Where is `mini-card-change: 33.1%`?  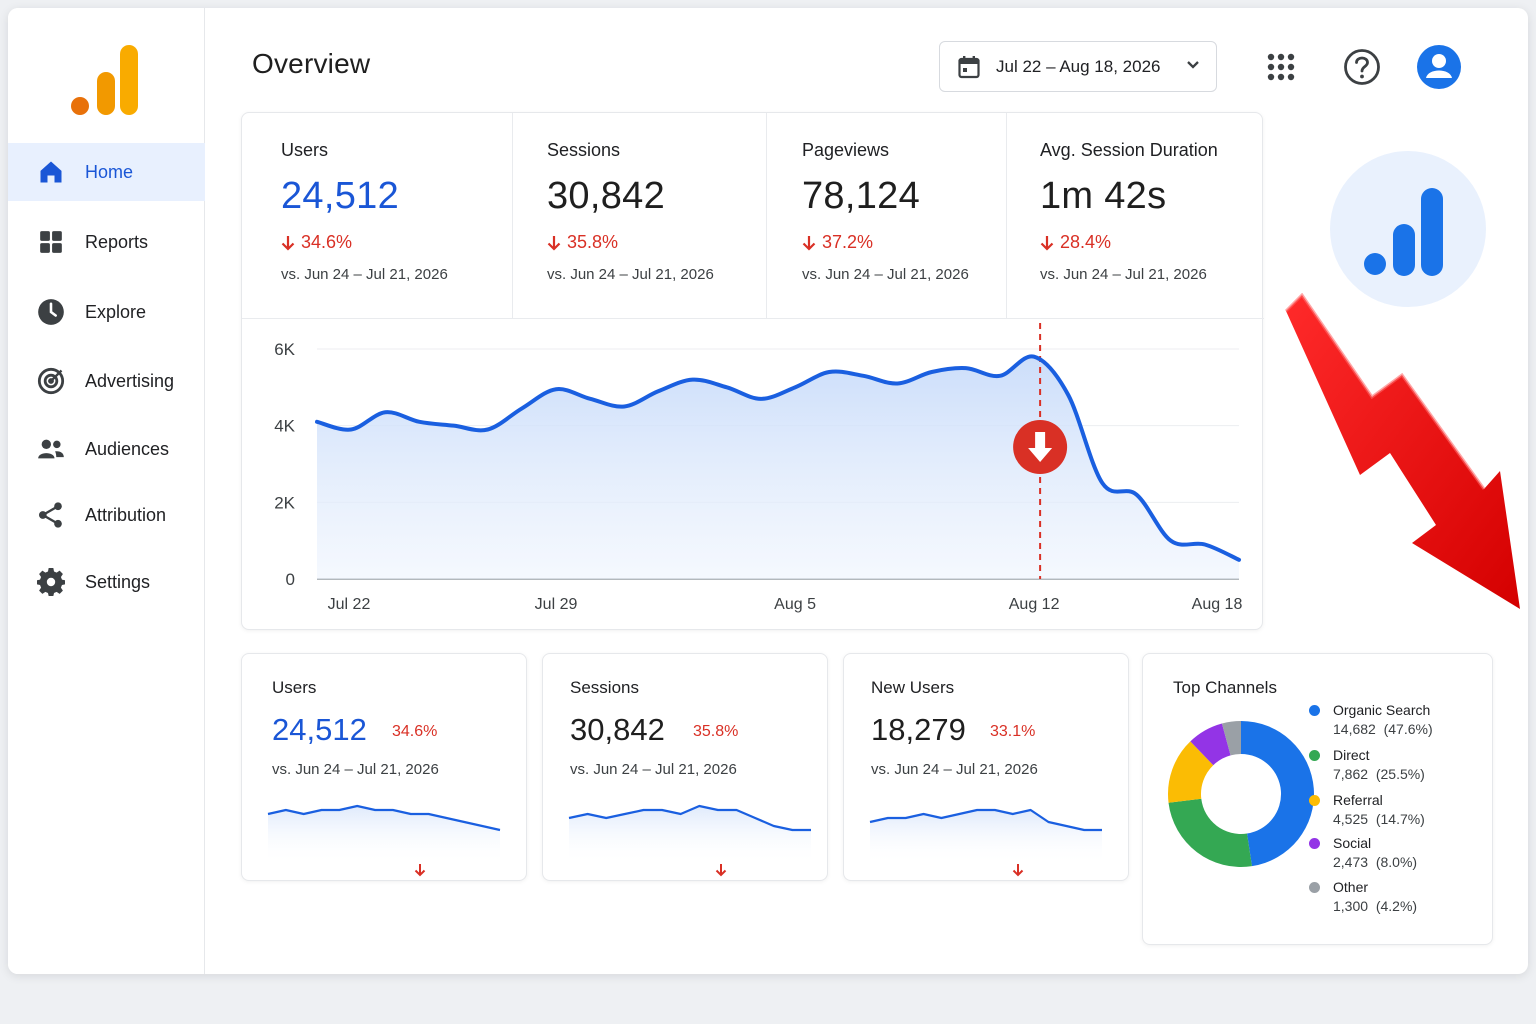 mini-card-change: 33.1% is located at coordinates (1013, 800).